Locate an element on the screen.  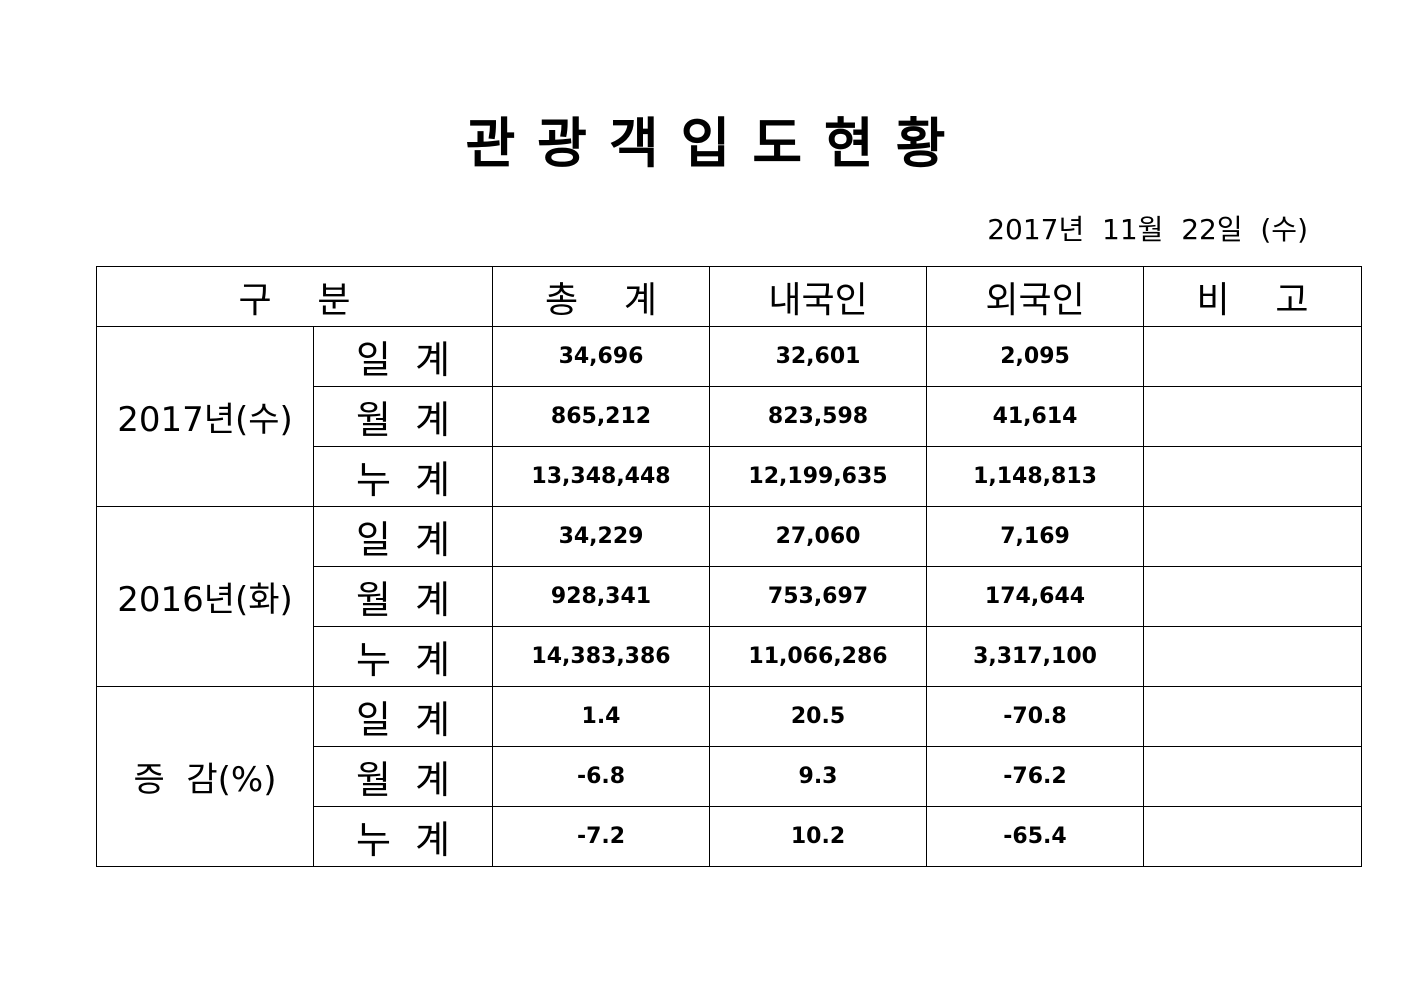
report-date: 2017년 11월 22일 (수) is located at coordinates (1147, 229).